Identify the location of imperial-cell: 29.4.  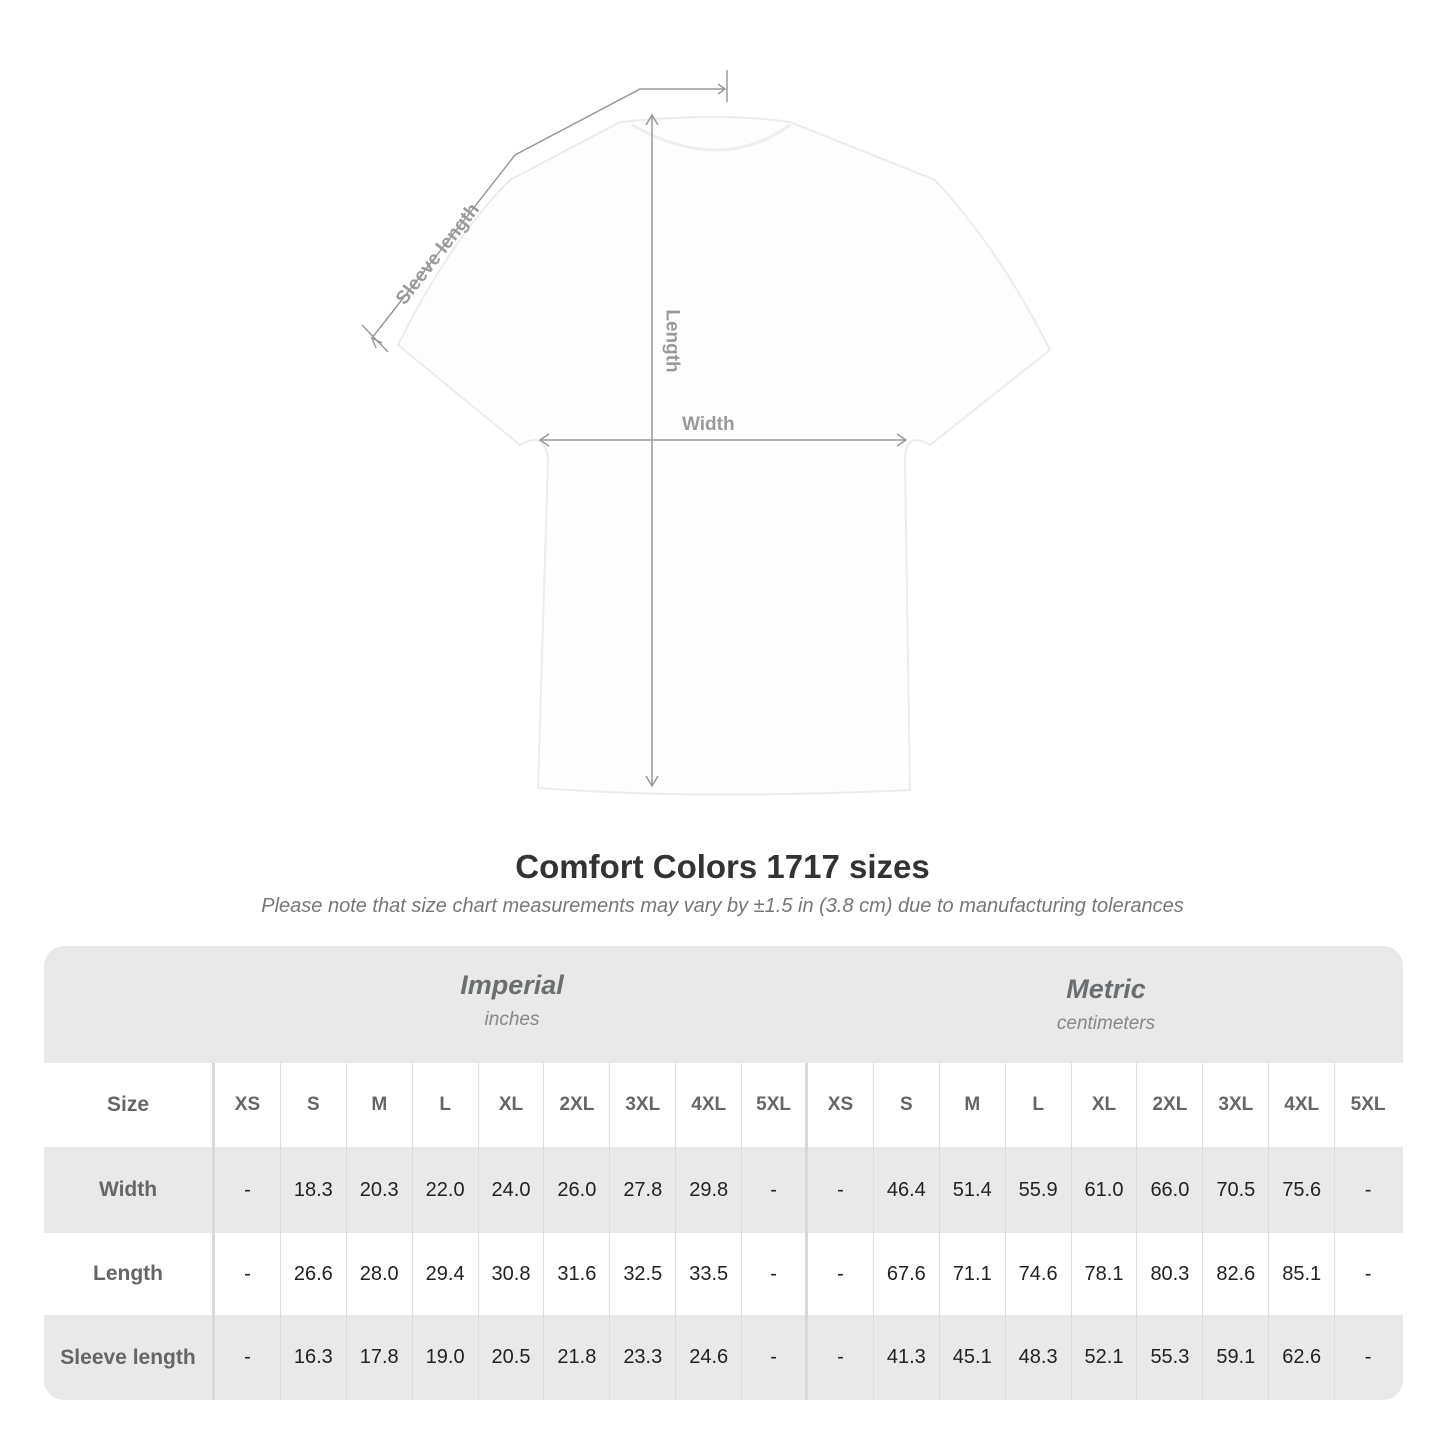
(446, 1274).